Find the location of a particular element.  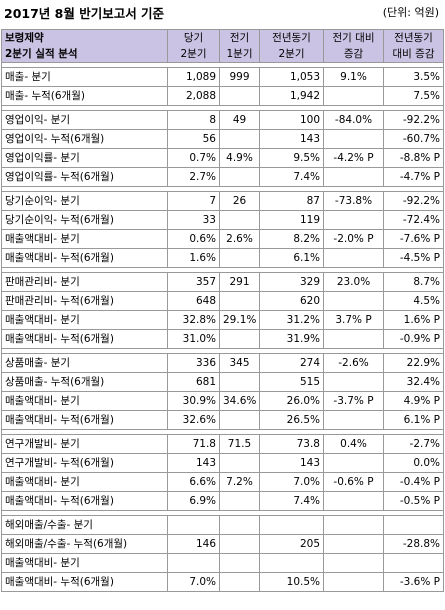

table-row: 당기순이익- 누적(6개월) 33 119 -72.4% is located at coordinates (222, 220).